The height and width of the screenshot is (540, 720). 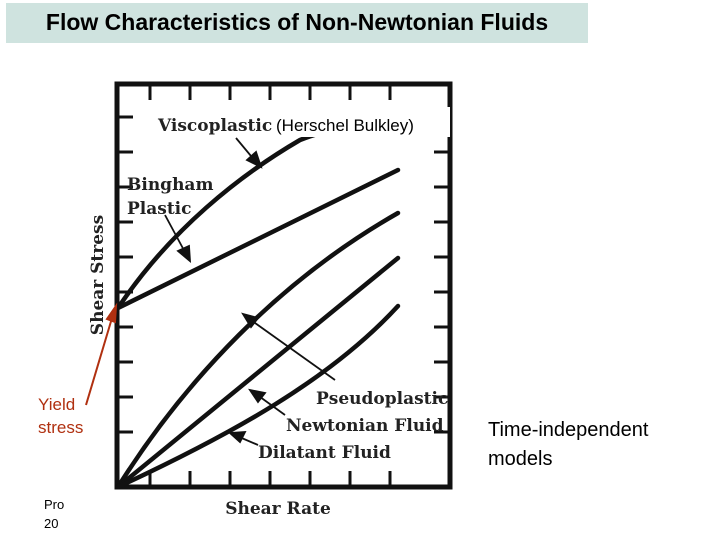 I want to click on pseudoplastic-label: Pseudoplastic, so click(x=382, y=399).